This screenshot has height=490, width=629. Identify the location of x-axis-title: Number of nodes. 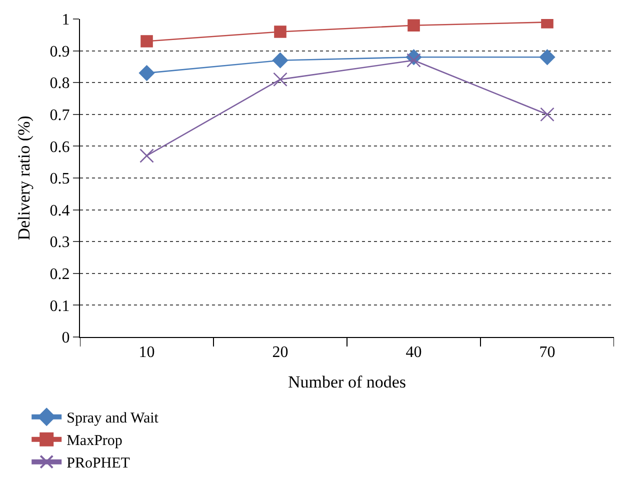
(347, 382).